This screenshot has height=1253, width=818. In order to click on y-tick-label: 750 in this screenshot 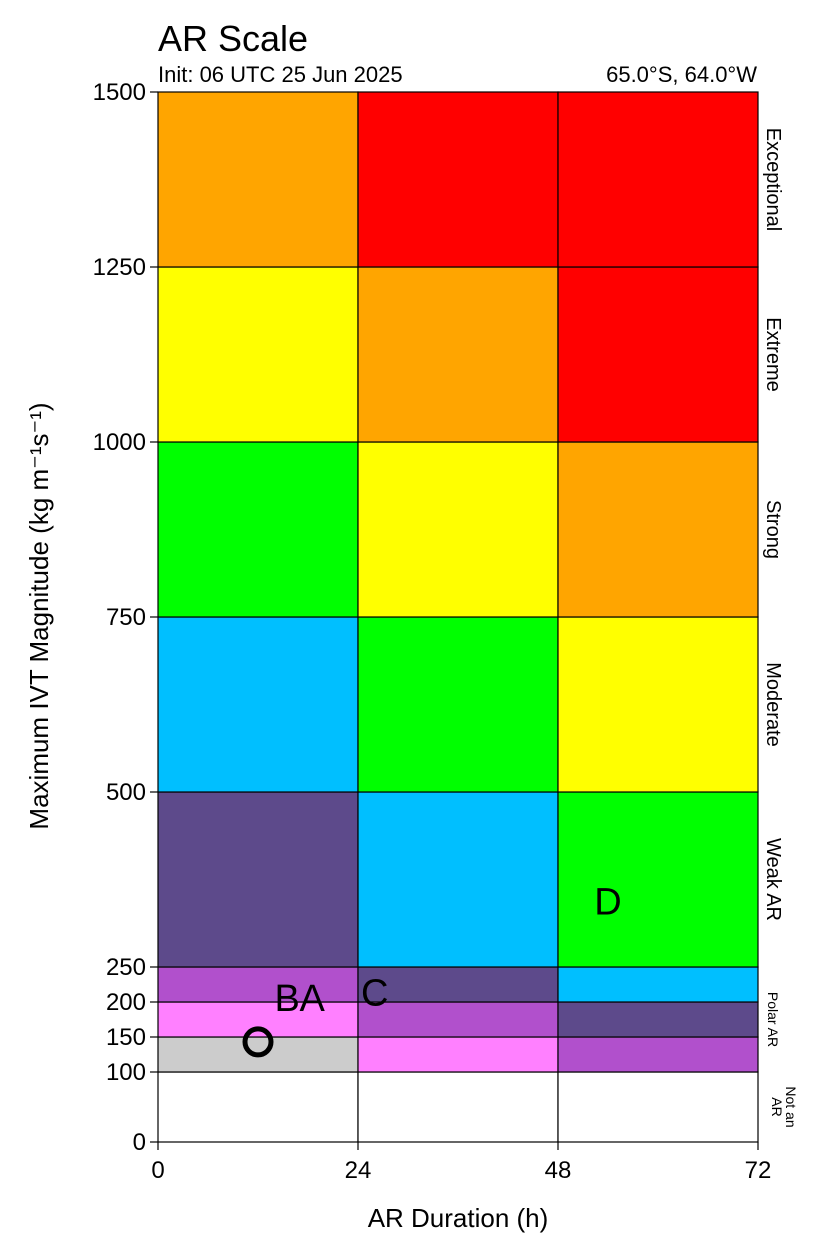, I will do `click(126, 617)`.